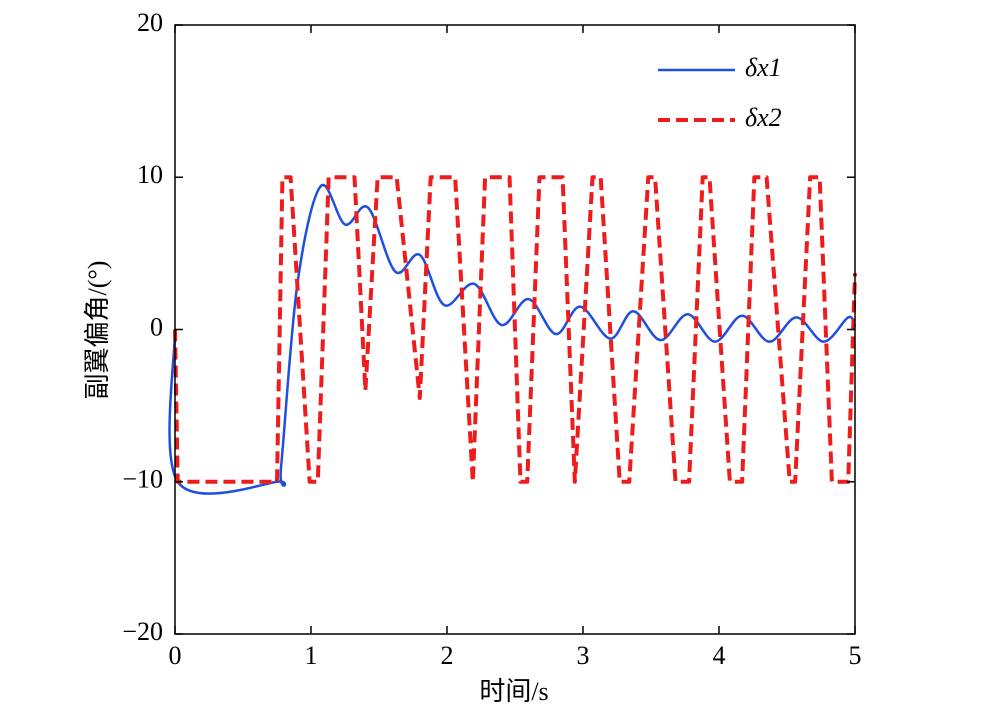  I want to click on x-tick-label: 5, so click(855, 655).